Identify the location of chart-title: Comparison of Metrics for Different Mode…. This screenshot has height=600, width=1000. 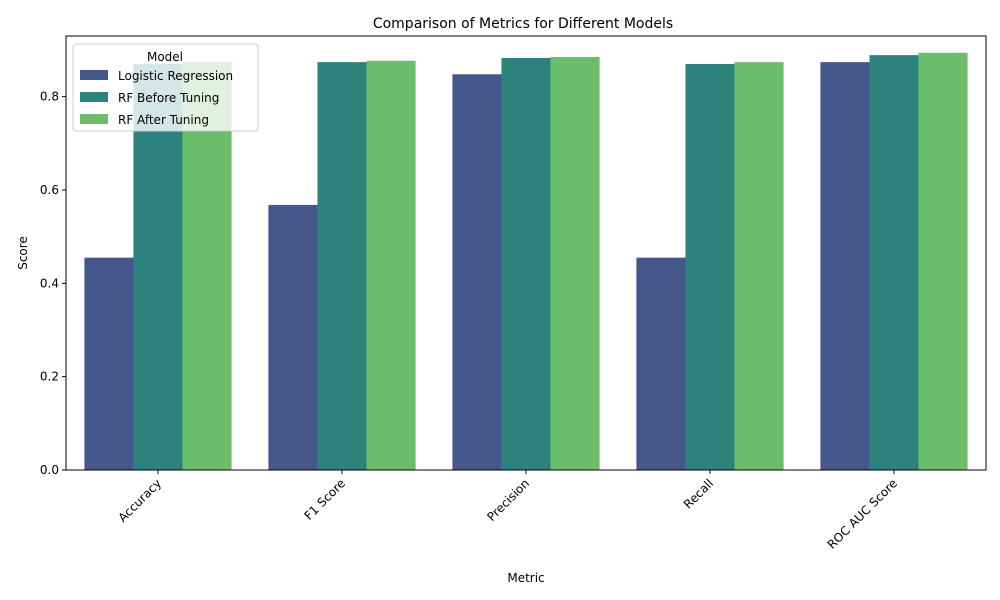
(523, 24).